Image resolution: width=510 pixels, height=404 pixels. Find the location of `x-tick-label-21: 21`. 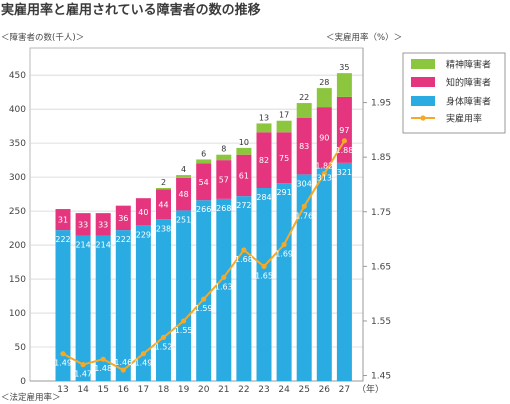

x-tick-label-21: 21 is located at coordinates (223, 390).